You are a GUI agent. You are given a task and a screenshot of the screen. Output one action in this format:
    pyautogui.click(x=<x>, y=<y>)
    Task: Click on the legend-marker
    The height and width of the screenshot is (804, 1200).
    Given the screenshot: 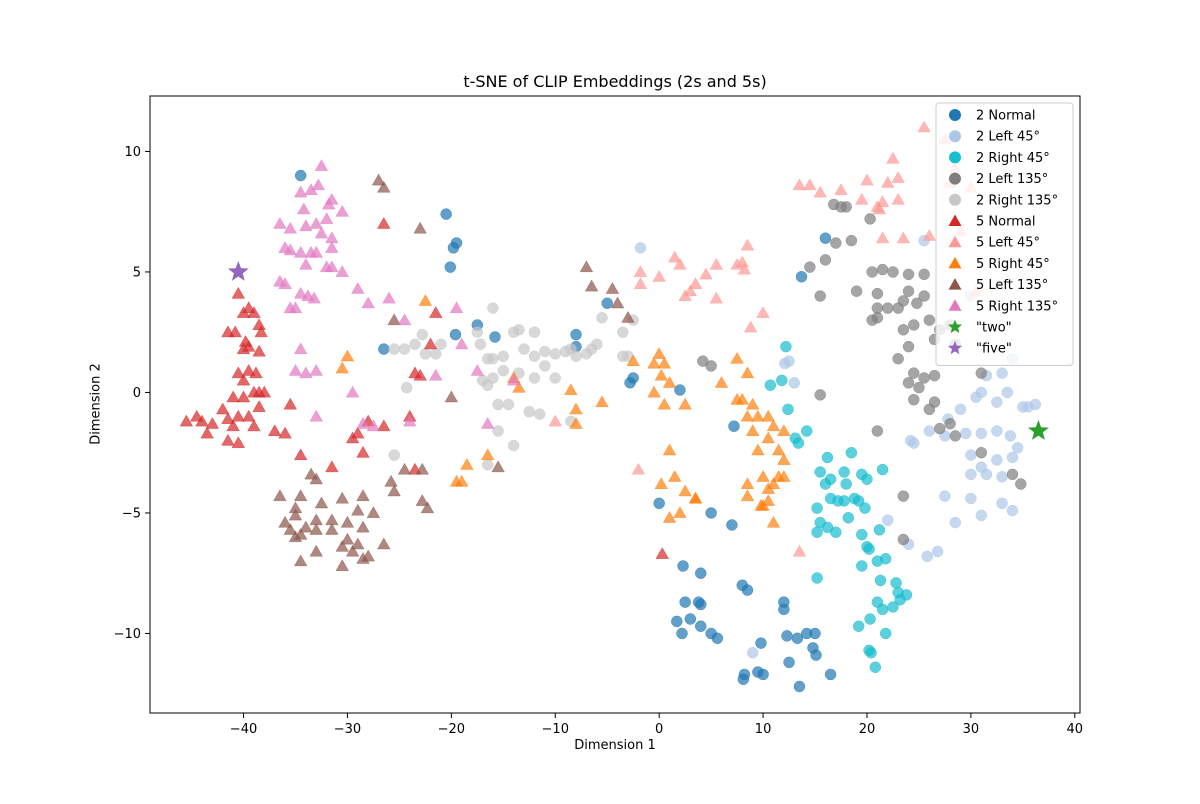 What is the action you would take?
    pyautogui.click(x=955, y=199)
    